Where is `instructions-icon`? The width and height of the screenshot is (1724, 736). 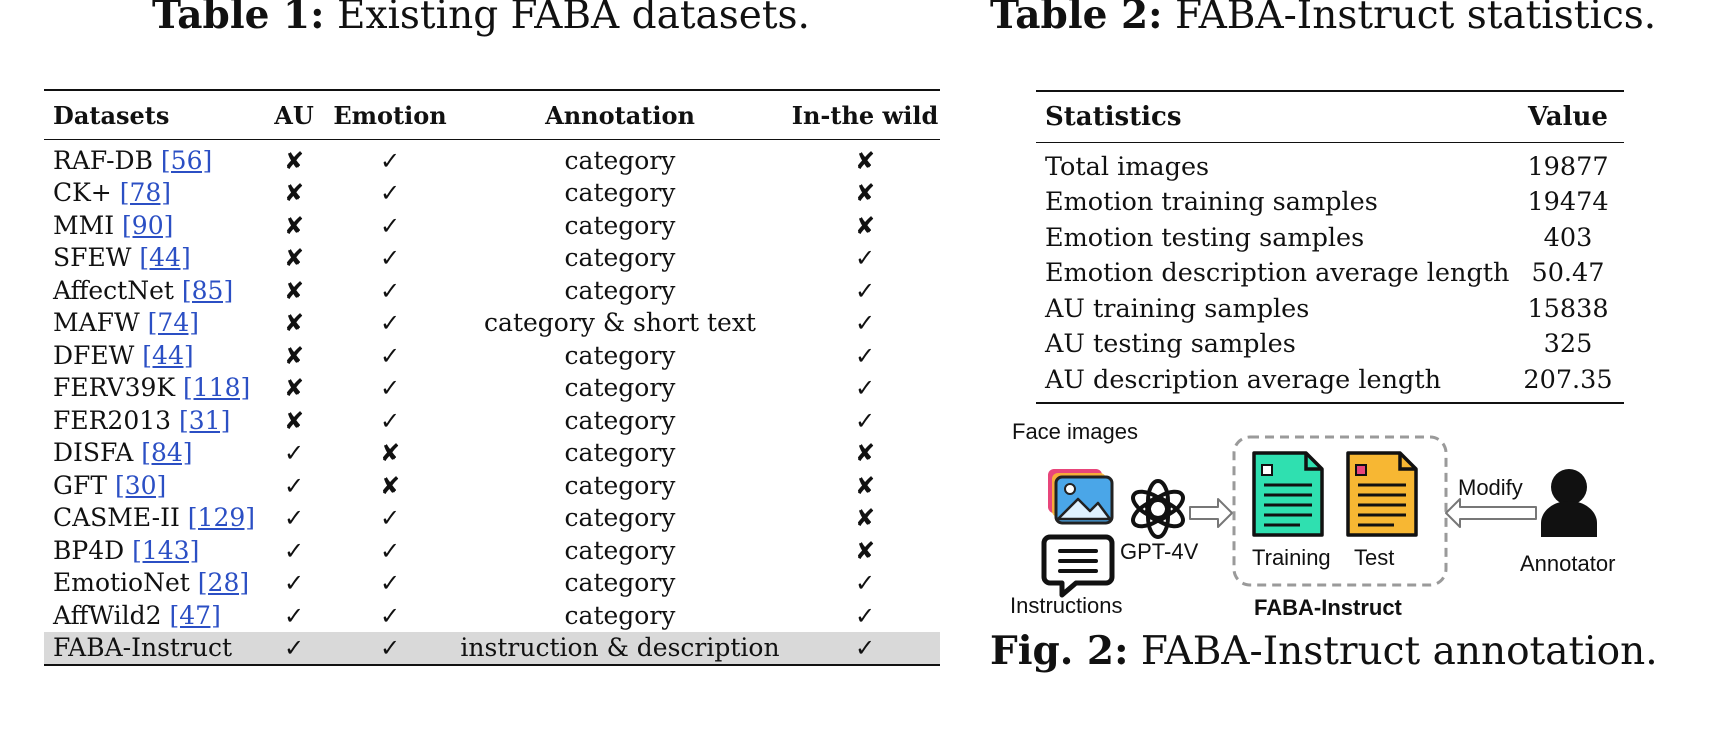 instructions-icon is located at coordinates (1078, 566).